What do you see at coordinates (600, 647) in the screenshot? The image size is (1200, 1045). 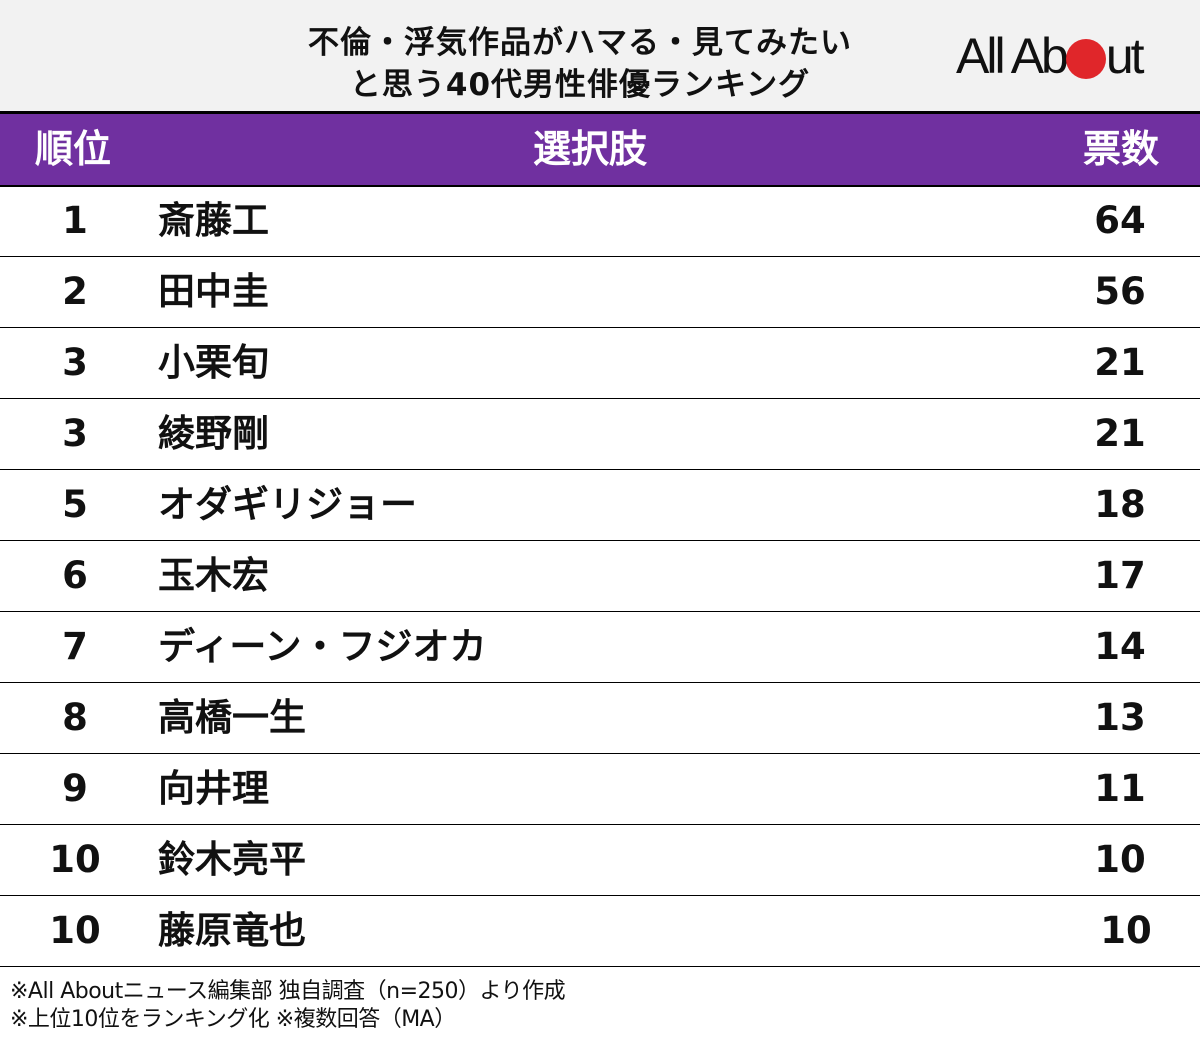 I see `table-row: 7 ディーン・フジオカ 14` at bounding box center [600, 647].